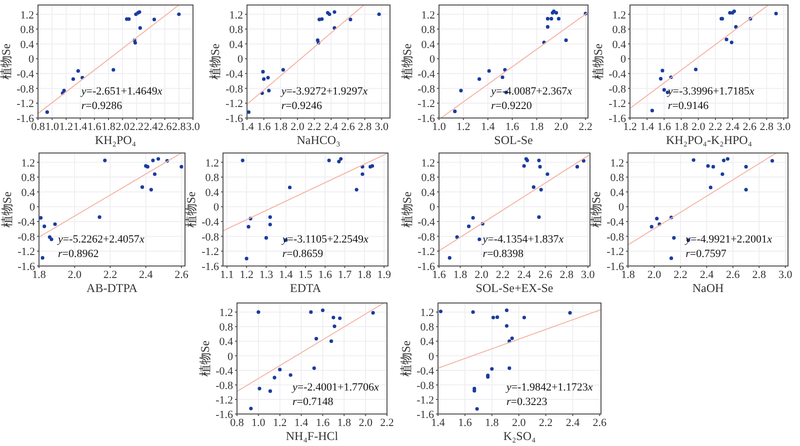 Image resolution: width=800 pixels, height=446 pixels. Describe the element at coordinates (303, 254) in the screenshot. I see `annotation: r=0.8659` at that location.